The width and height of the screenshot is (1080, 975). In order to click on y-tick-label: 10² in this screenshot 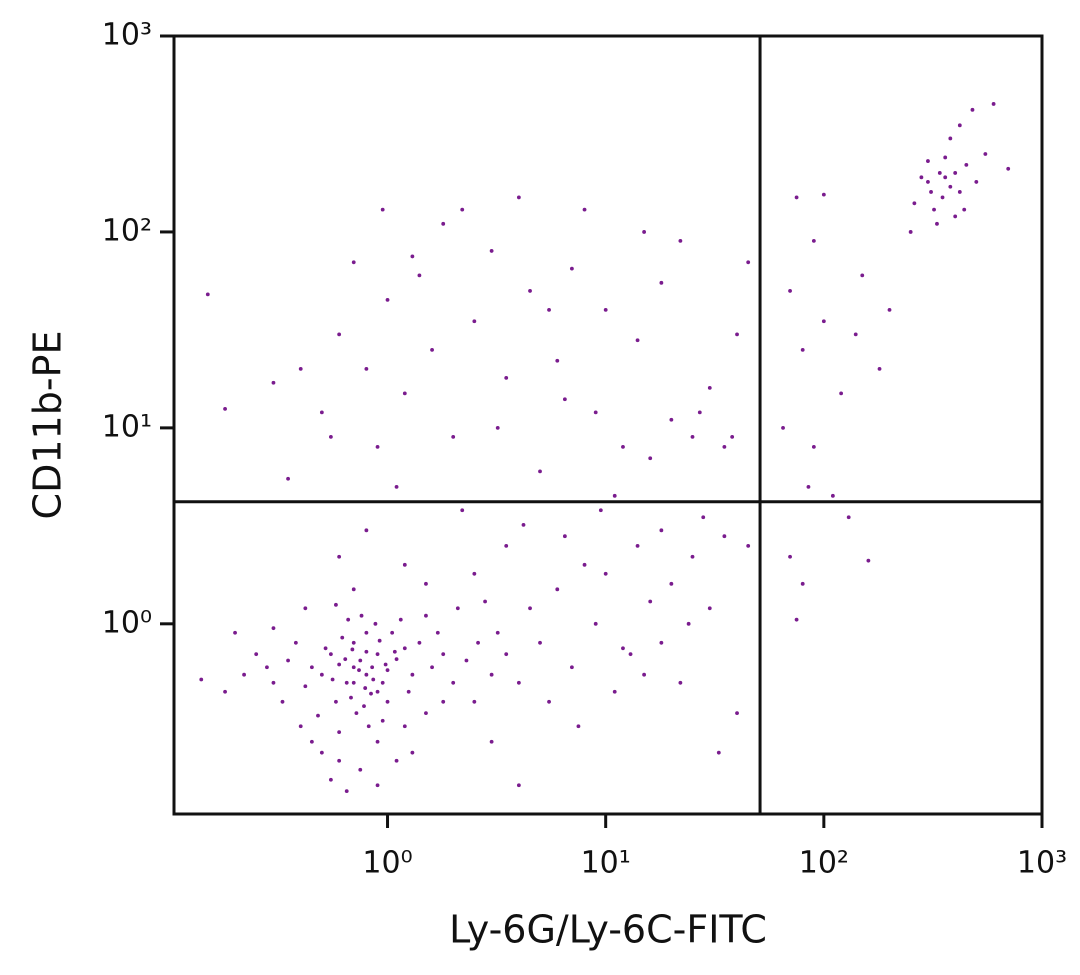, I will do `click(127, 230)`.